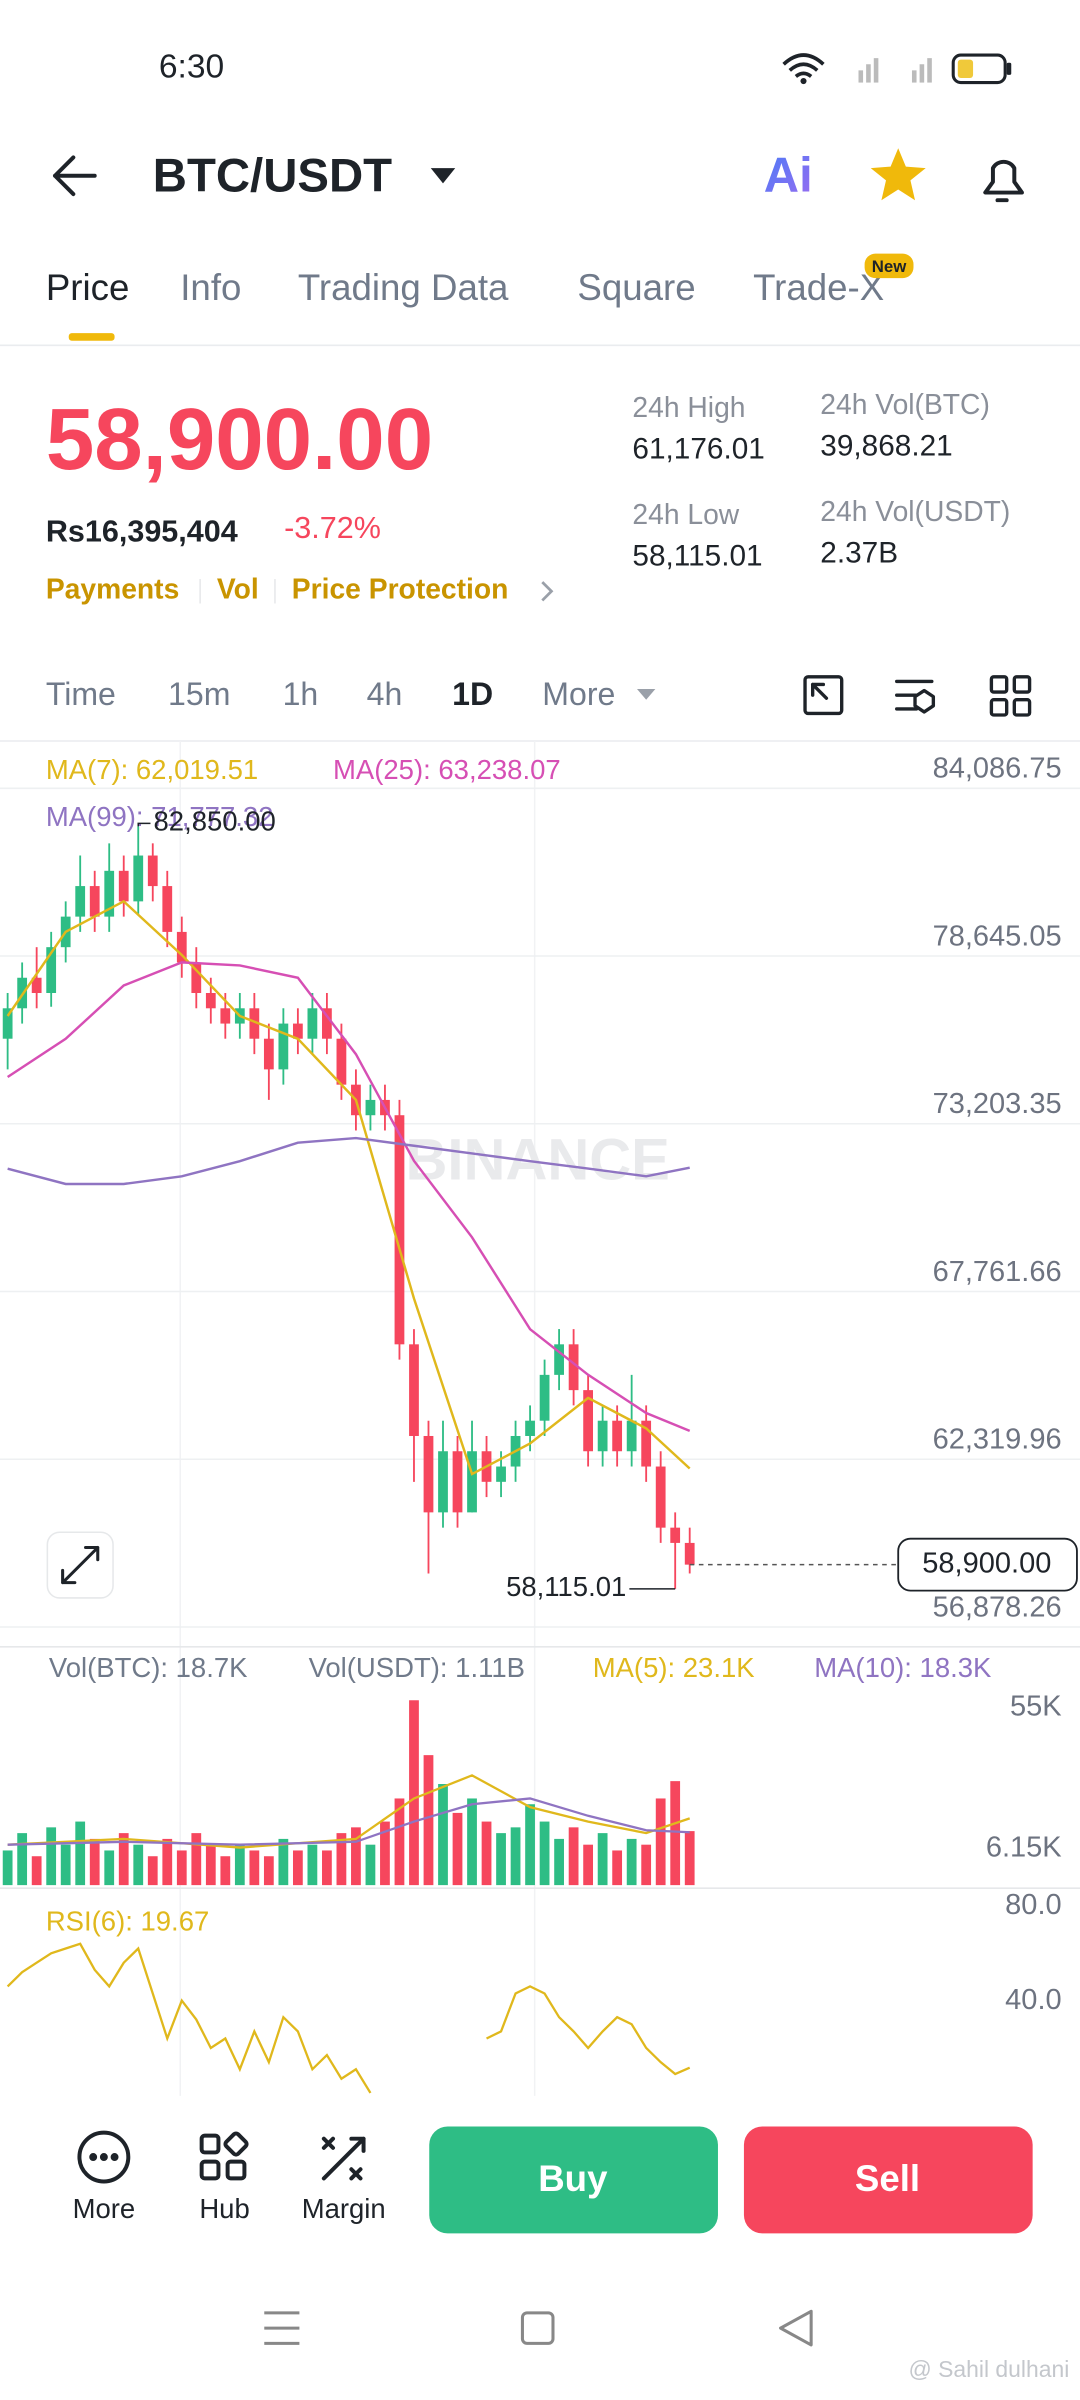  Describe the element at coordinates (224, 2208) in the screenshot. I see `action-label: Hub` at that location.